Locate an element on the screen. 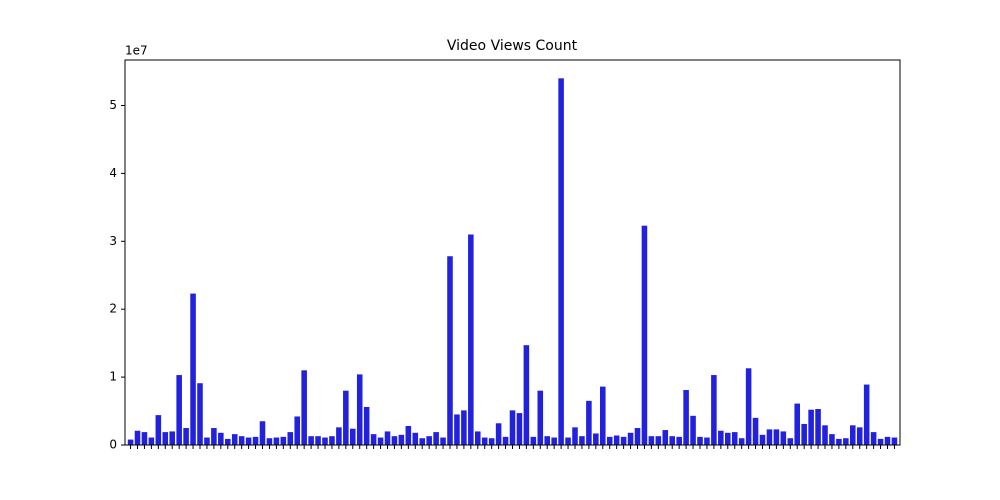  chart-title: Video Views Count is located at coordinates (512, 46).